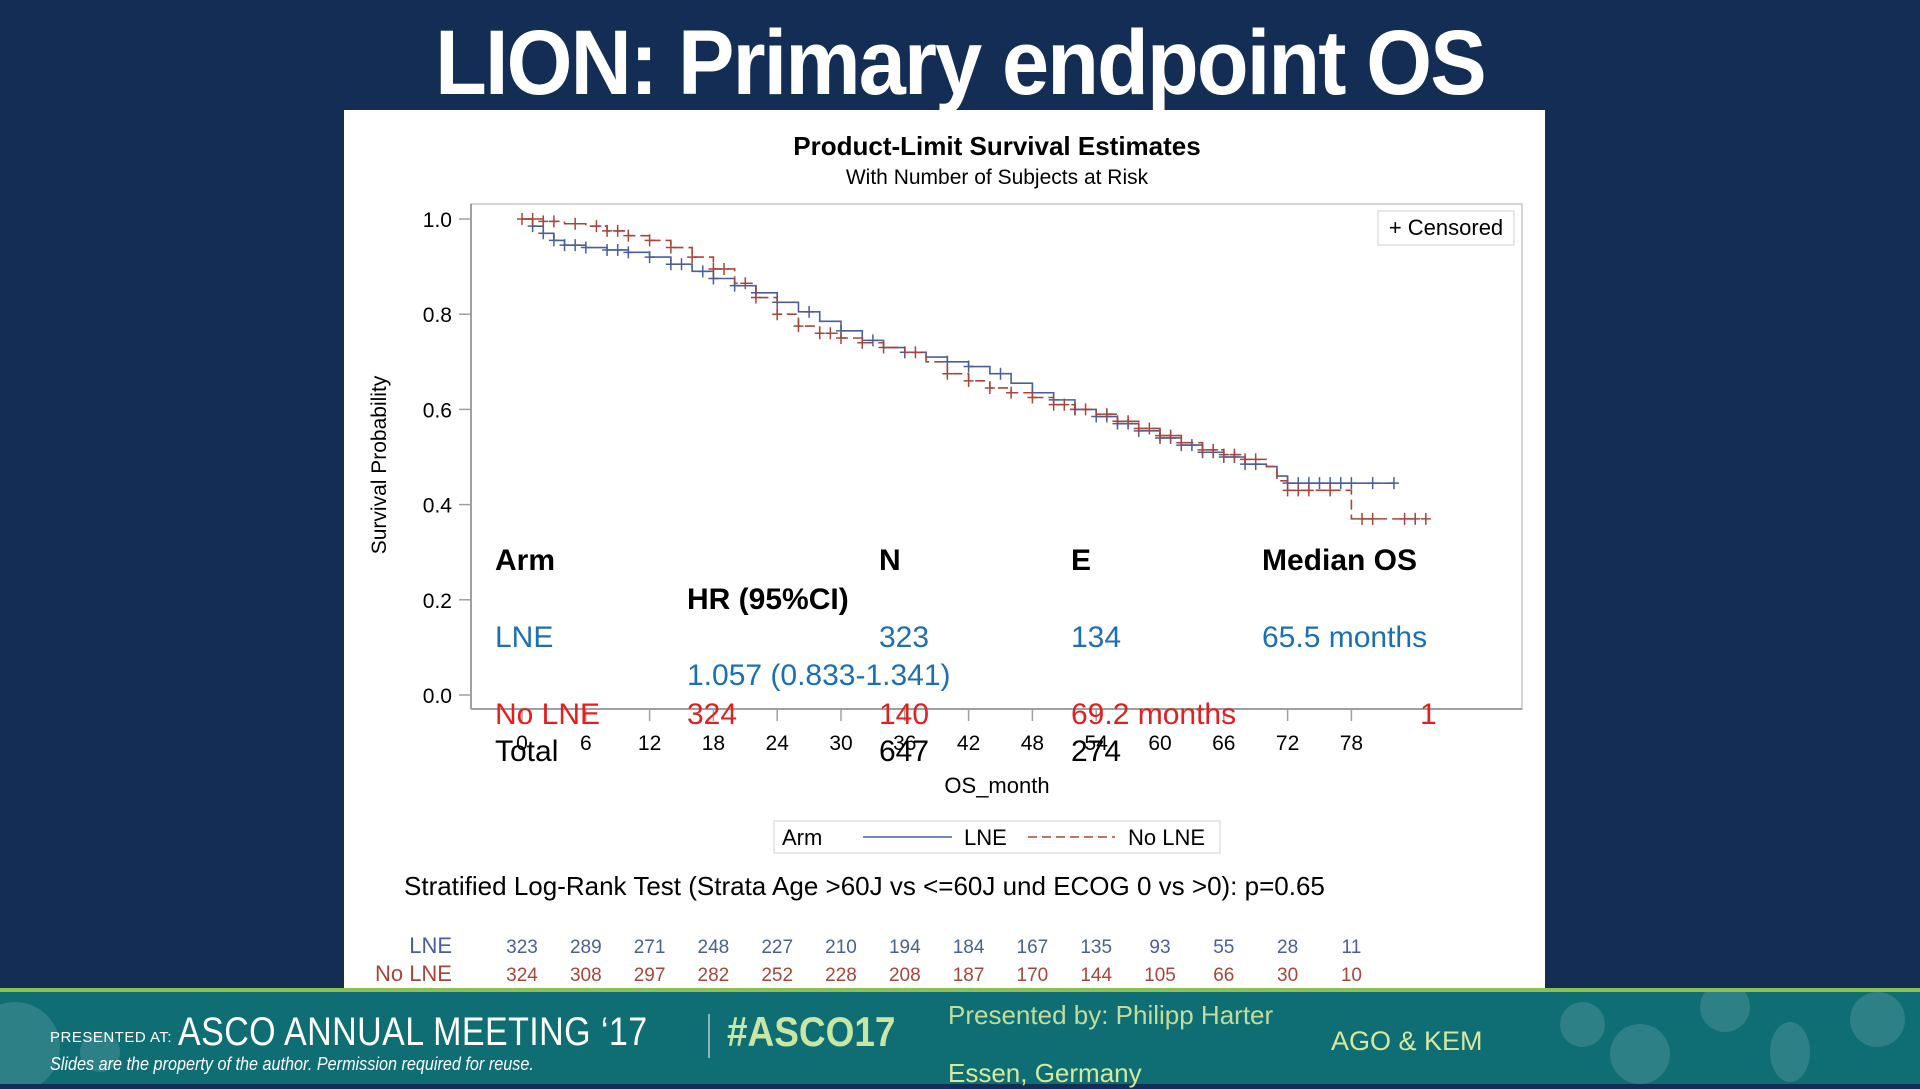  I want to click on row-lne-median: 65.5 months, so click(1344, 637).